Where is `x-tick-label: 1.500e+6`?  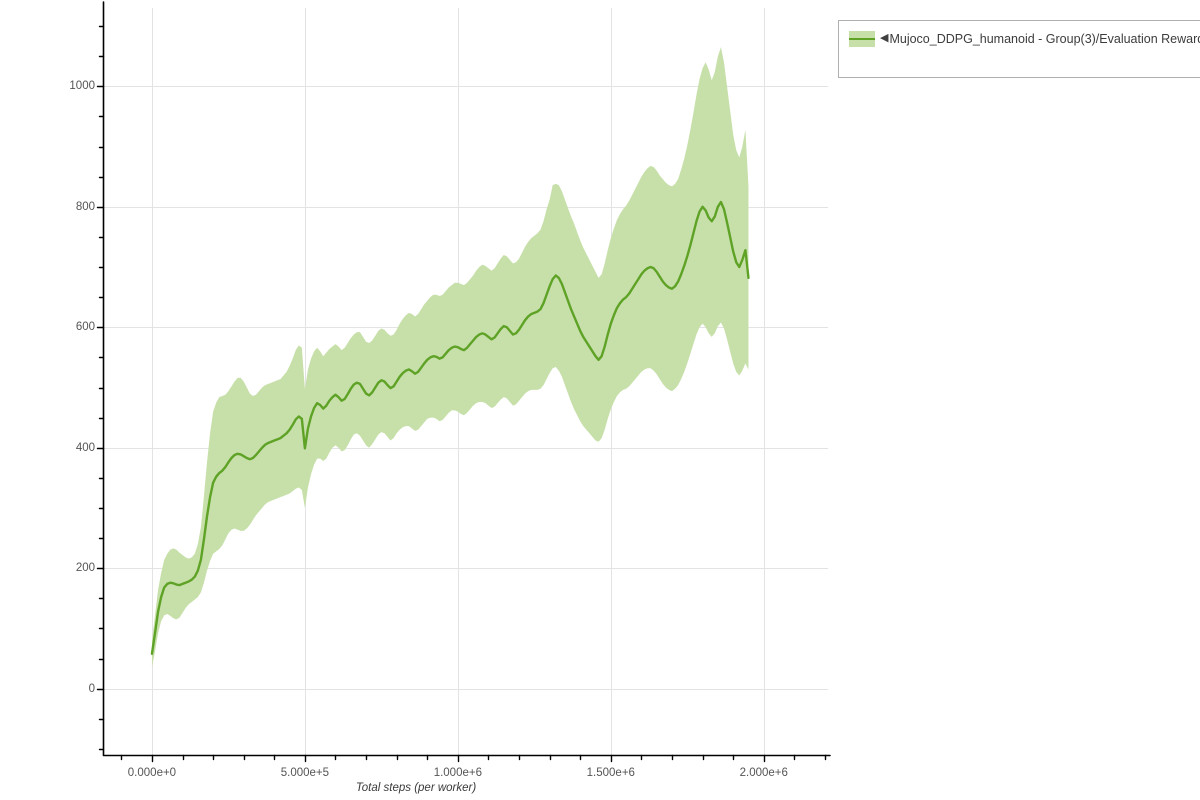
x-tick-label: 1.500e+6 is located at coordinates (610, 773).